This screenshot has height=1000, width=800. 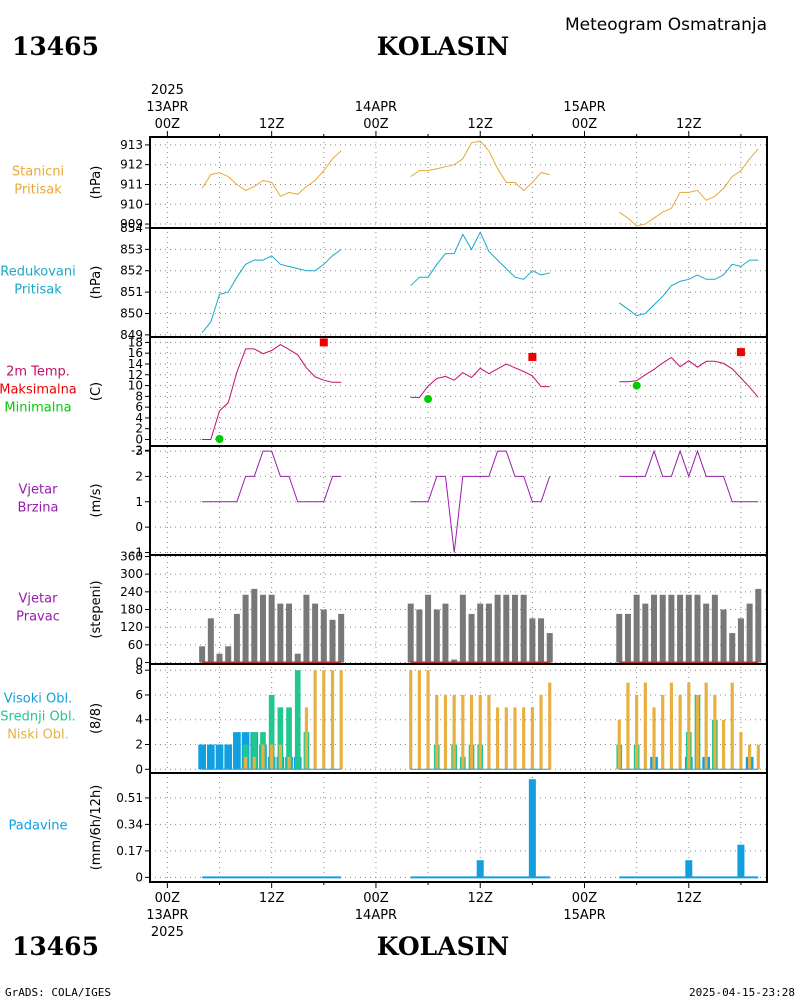 I want to click on y-tick-label: 10, so click(x=135, y=386).